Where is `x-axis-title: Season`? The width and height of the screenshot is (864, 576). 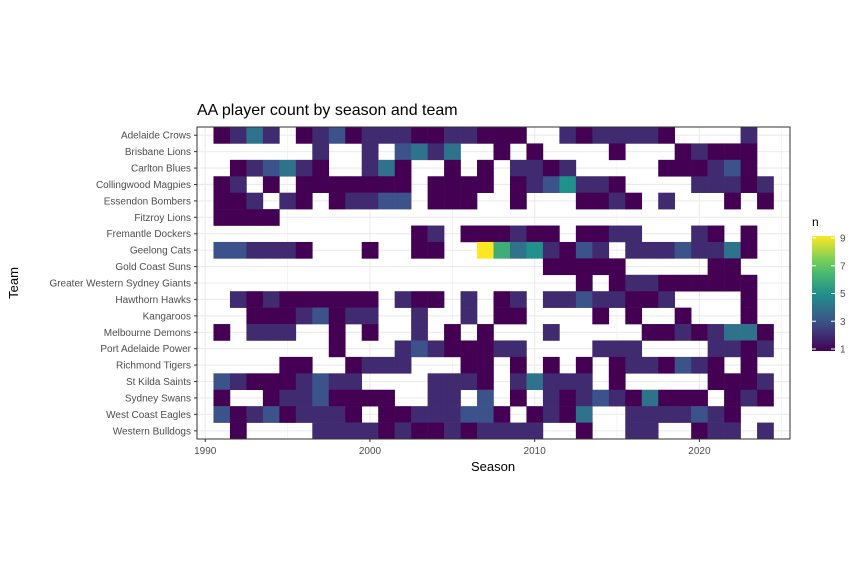 x-axis-title: Season is located at coordinates (493, 466).